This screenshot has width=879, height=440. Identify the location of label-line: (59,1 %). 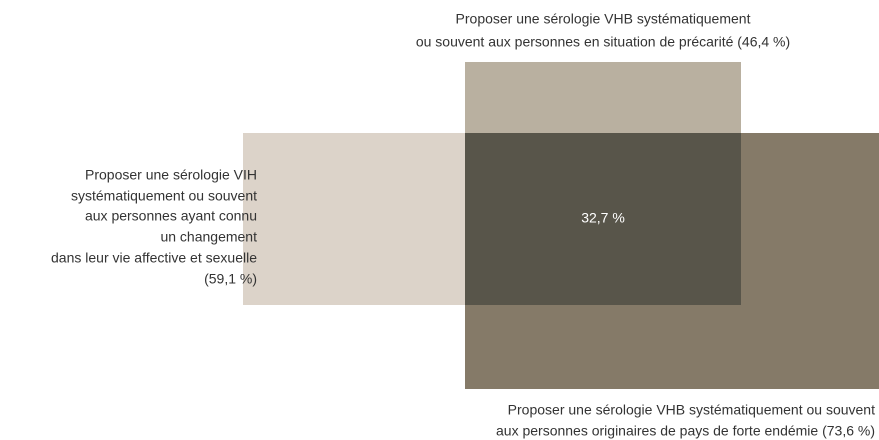
(230, 279).